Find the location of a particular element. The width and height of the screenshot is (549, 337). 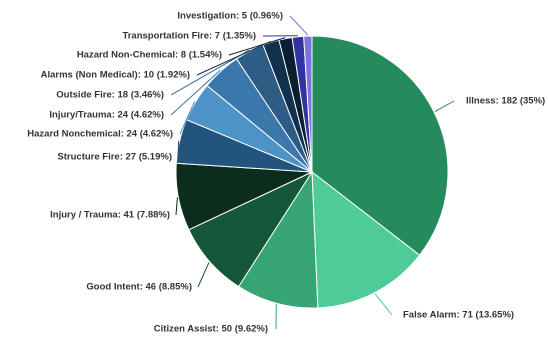

data-label: Outside Fire: 18 (3.46%) is located at coordinates (110, 95).